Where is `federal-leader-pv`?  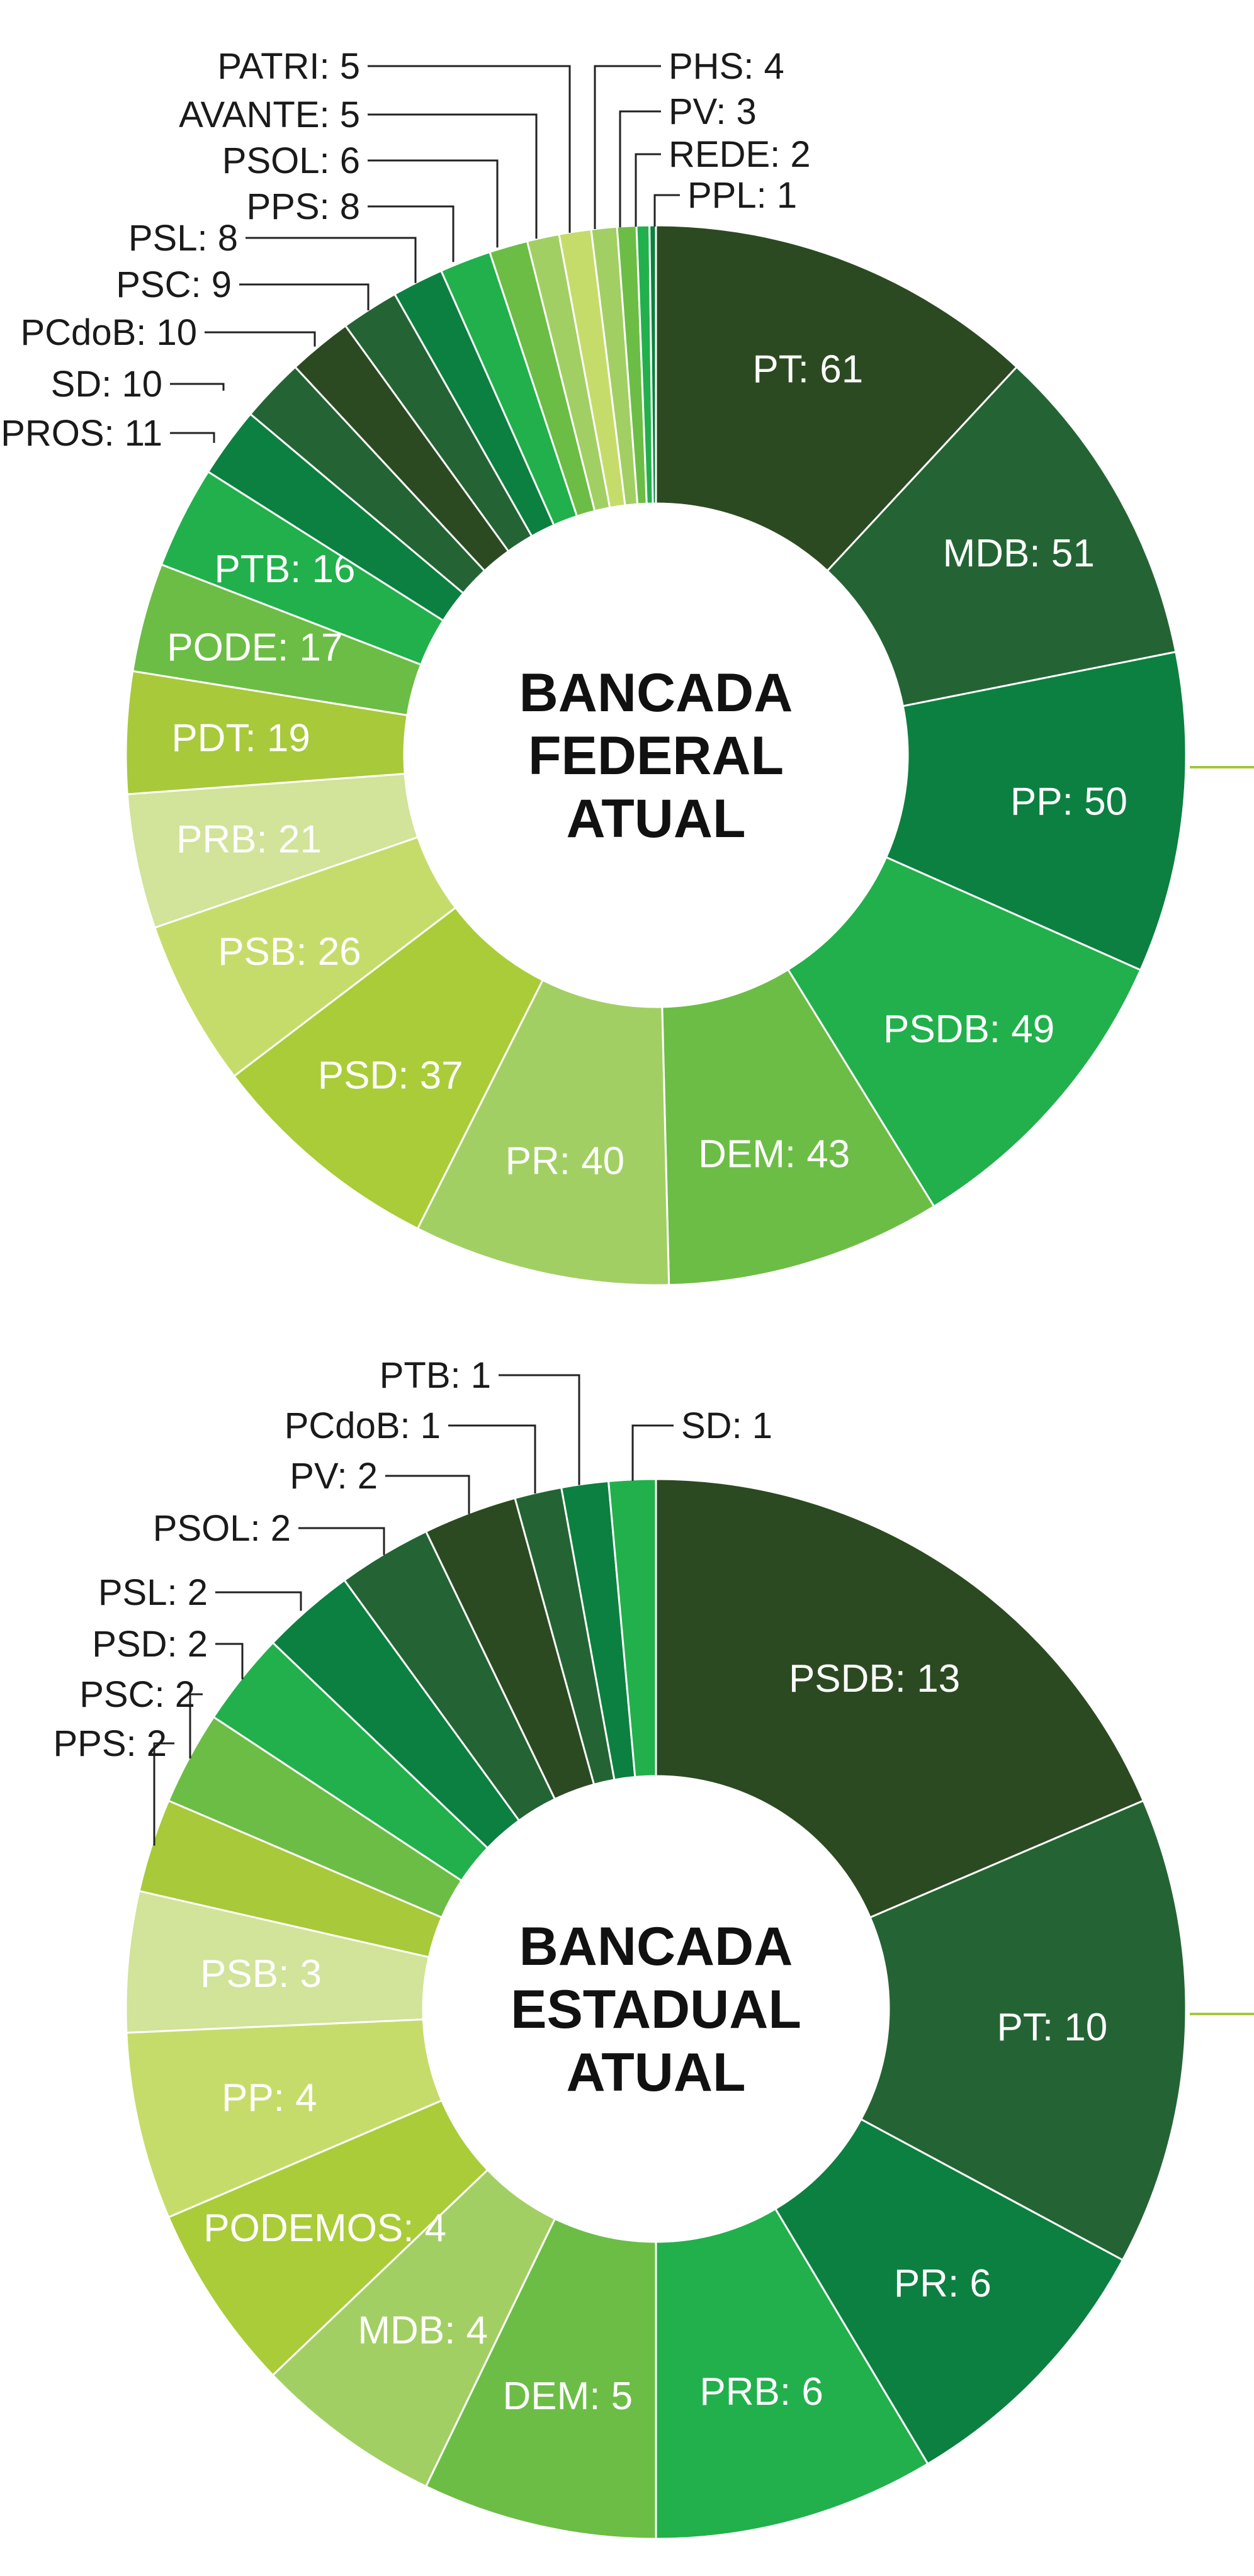 federal-leader-pv is located at coordinates (640, 169).